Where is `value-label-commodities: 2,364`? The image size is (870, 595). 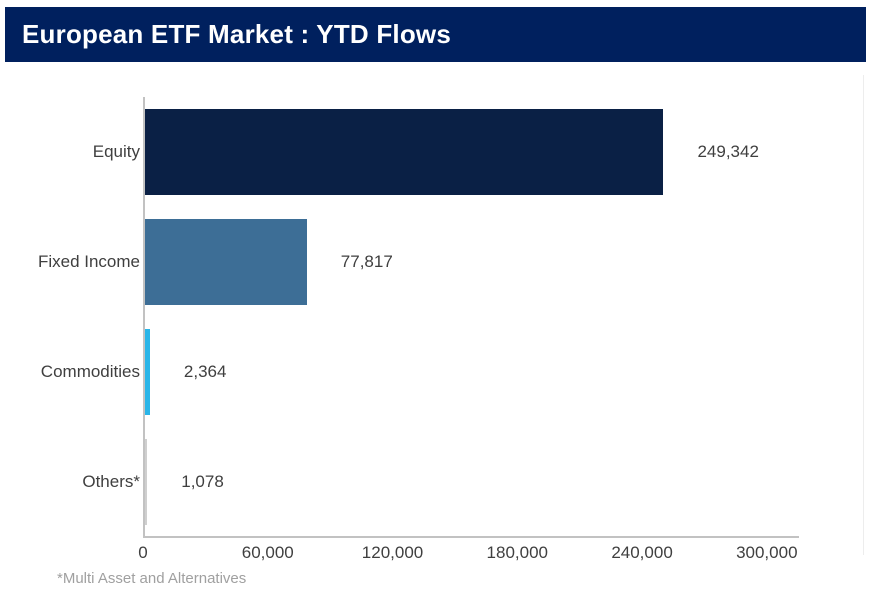 value-label-commodities: 2,364 is located at coordinates (205, 371).